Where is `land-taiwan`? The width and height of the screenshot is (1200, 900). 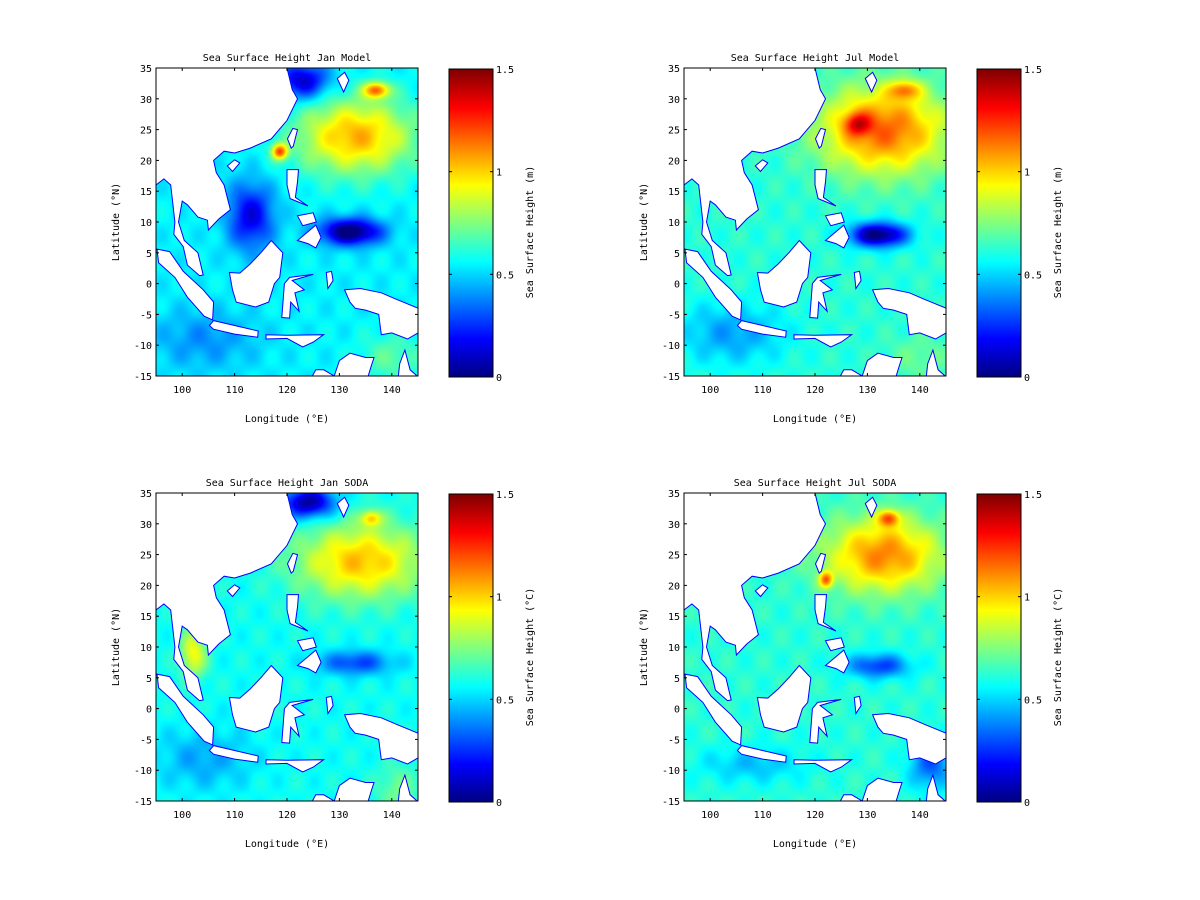 land-taiwan is located at coordinates (292, 563).